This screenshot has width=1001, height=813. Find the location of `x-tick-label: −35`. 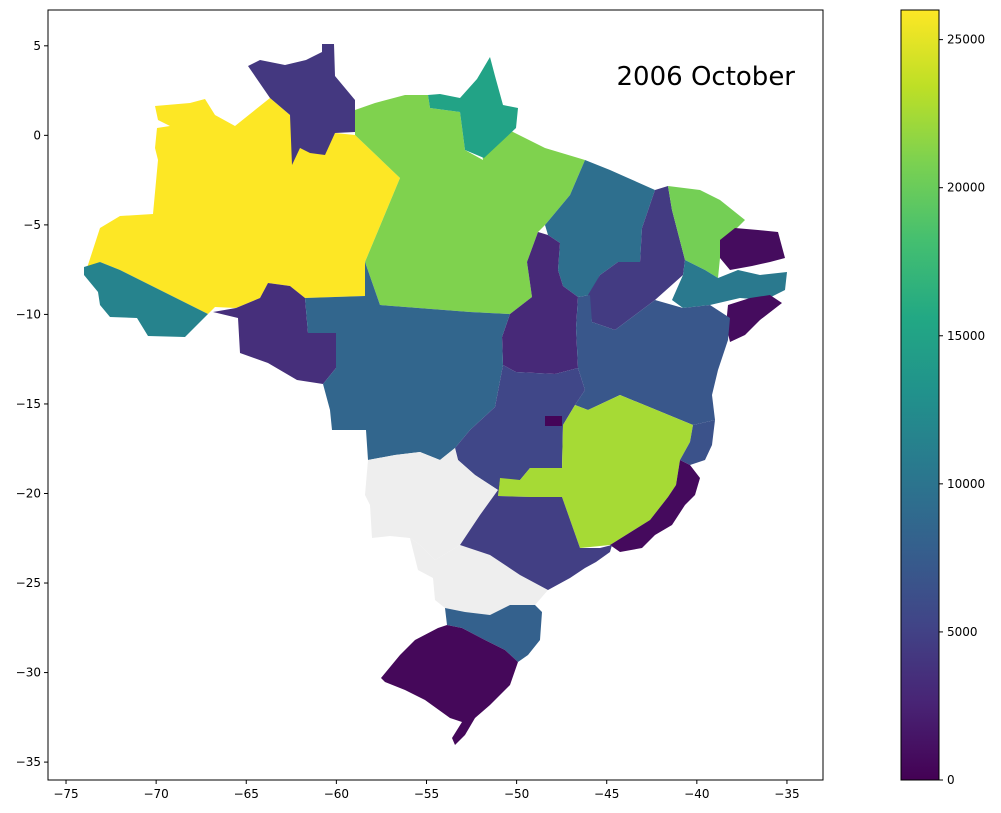

x-tick-label: −35 is located at coordinates (786, 794).